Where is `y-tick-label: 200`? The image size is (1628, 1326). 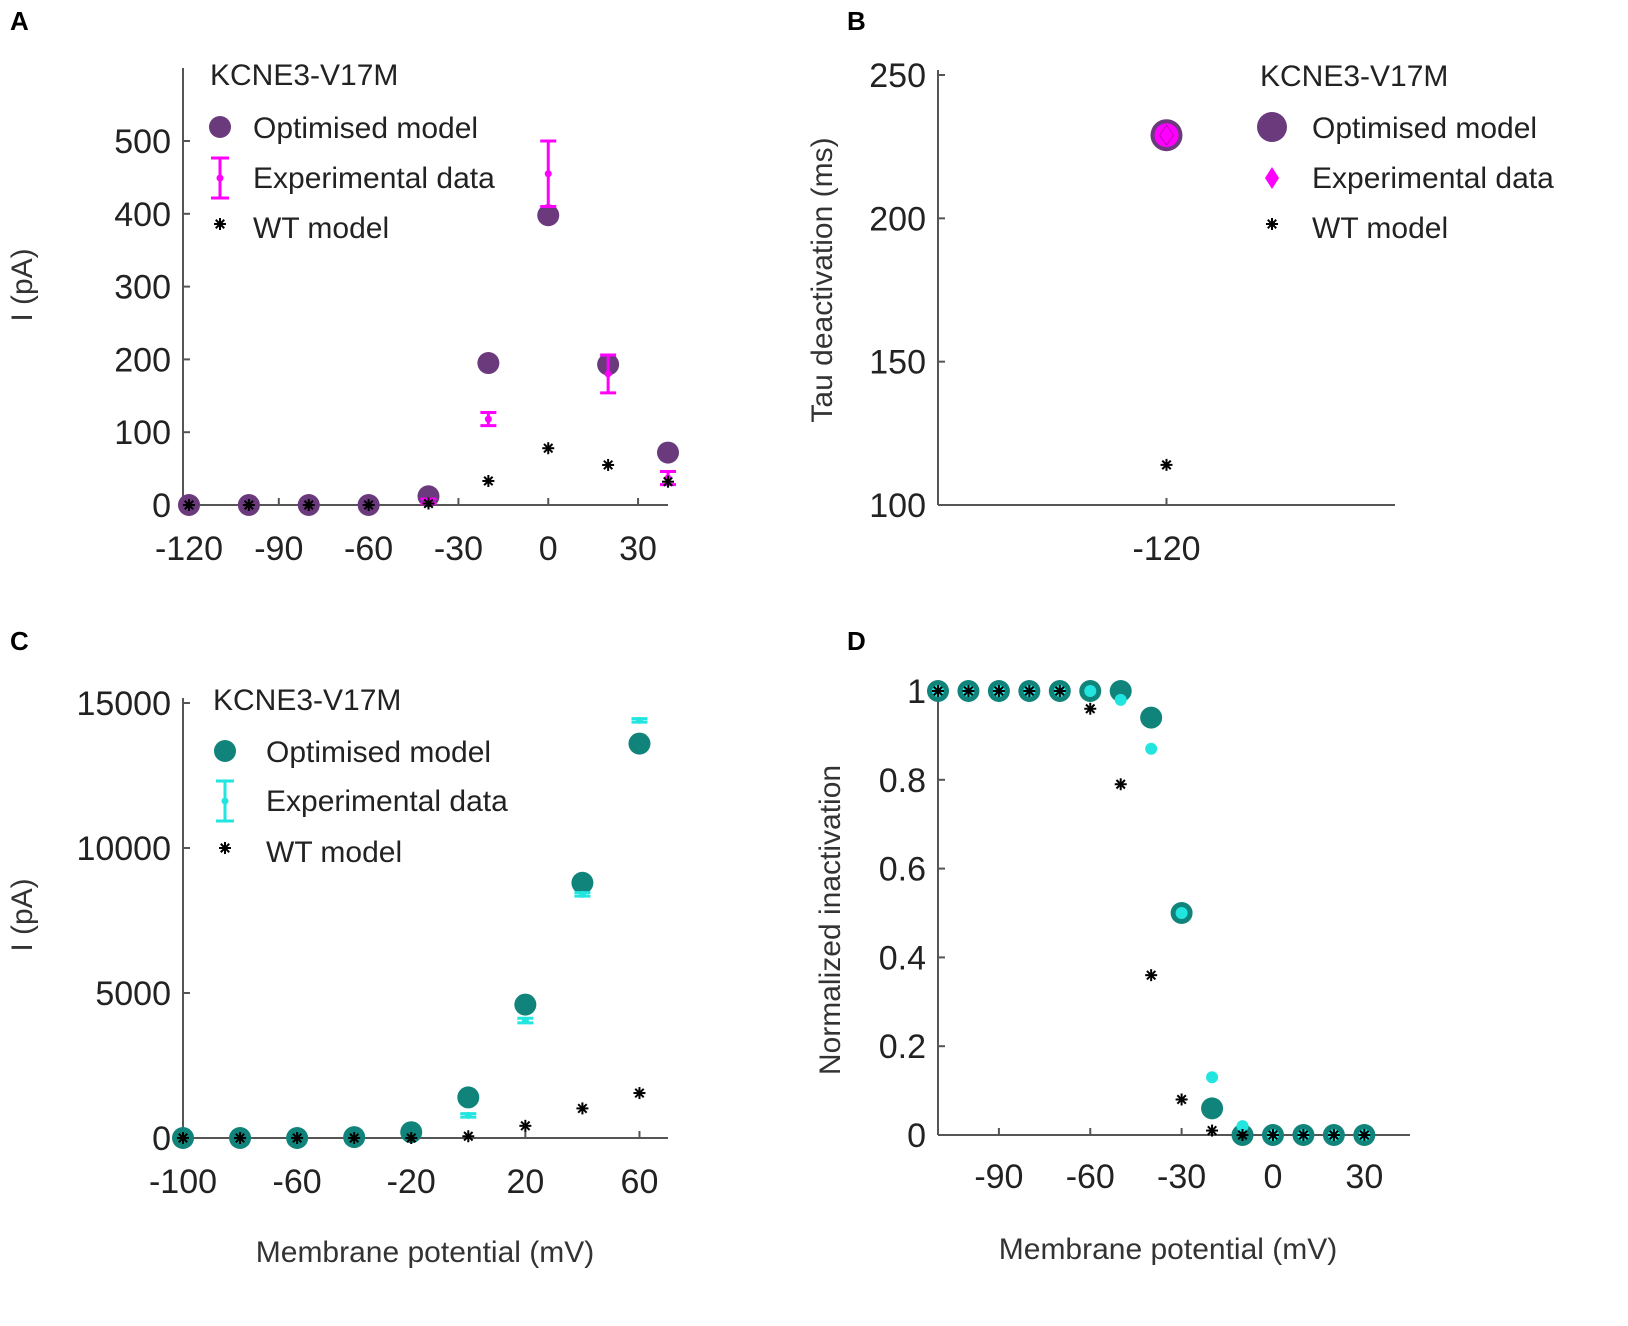 y-tick-label: 200 is located at coordinates (897, 219).